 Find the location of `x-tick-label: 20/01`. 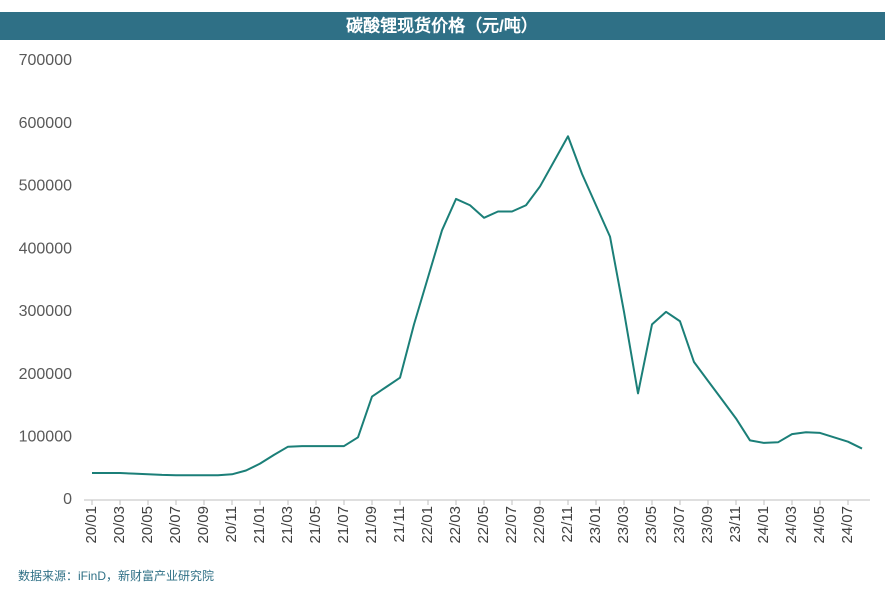

x-tick-label: 20/01 is located at coordinates (91, 525).